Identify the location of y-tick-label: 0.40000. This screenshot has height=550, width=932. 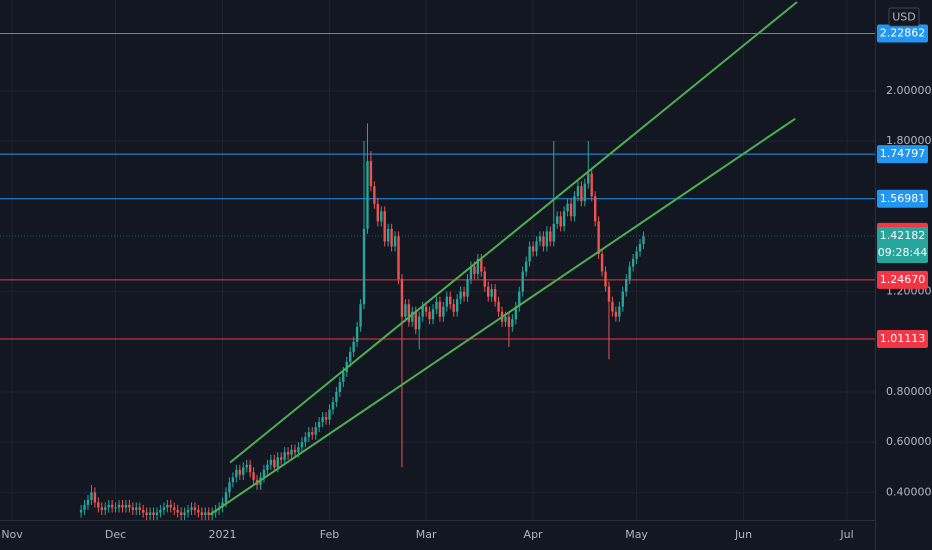
(909, 491).